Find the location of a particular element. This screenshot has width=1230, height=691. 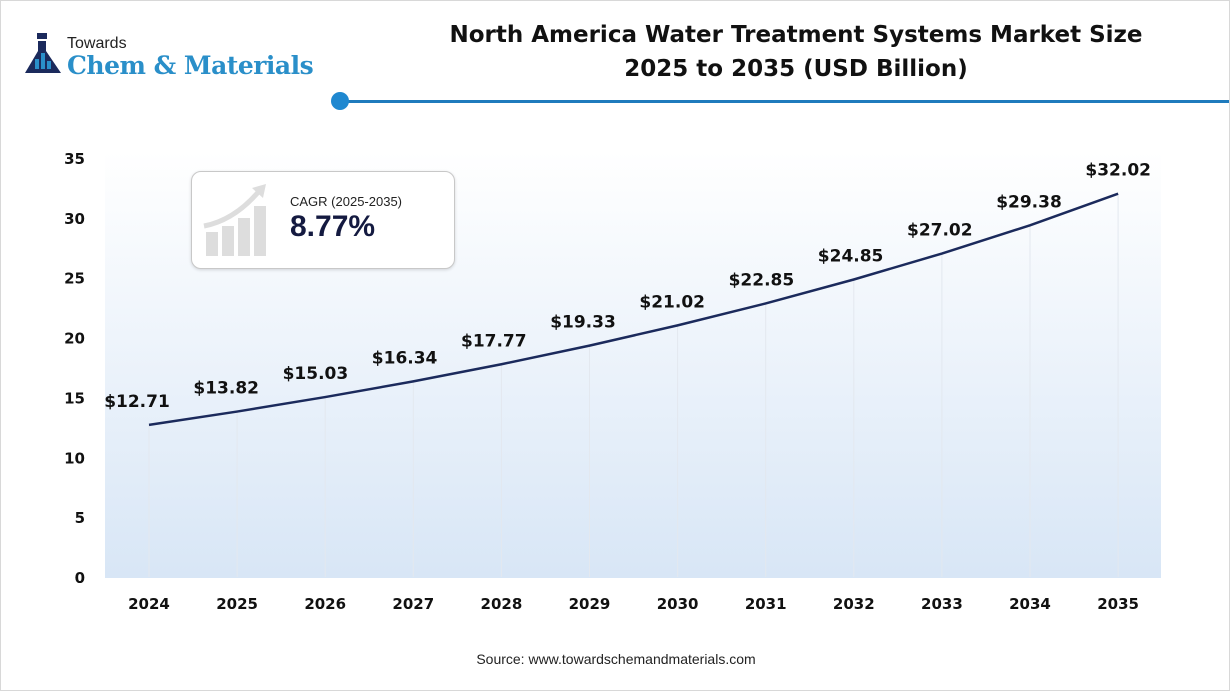

x-tick-label: 2028 is located at coordinates (502, 604).